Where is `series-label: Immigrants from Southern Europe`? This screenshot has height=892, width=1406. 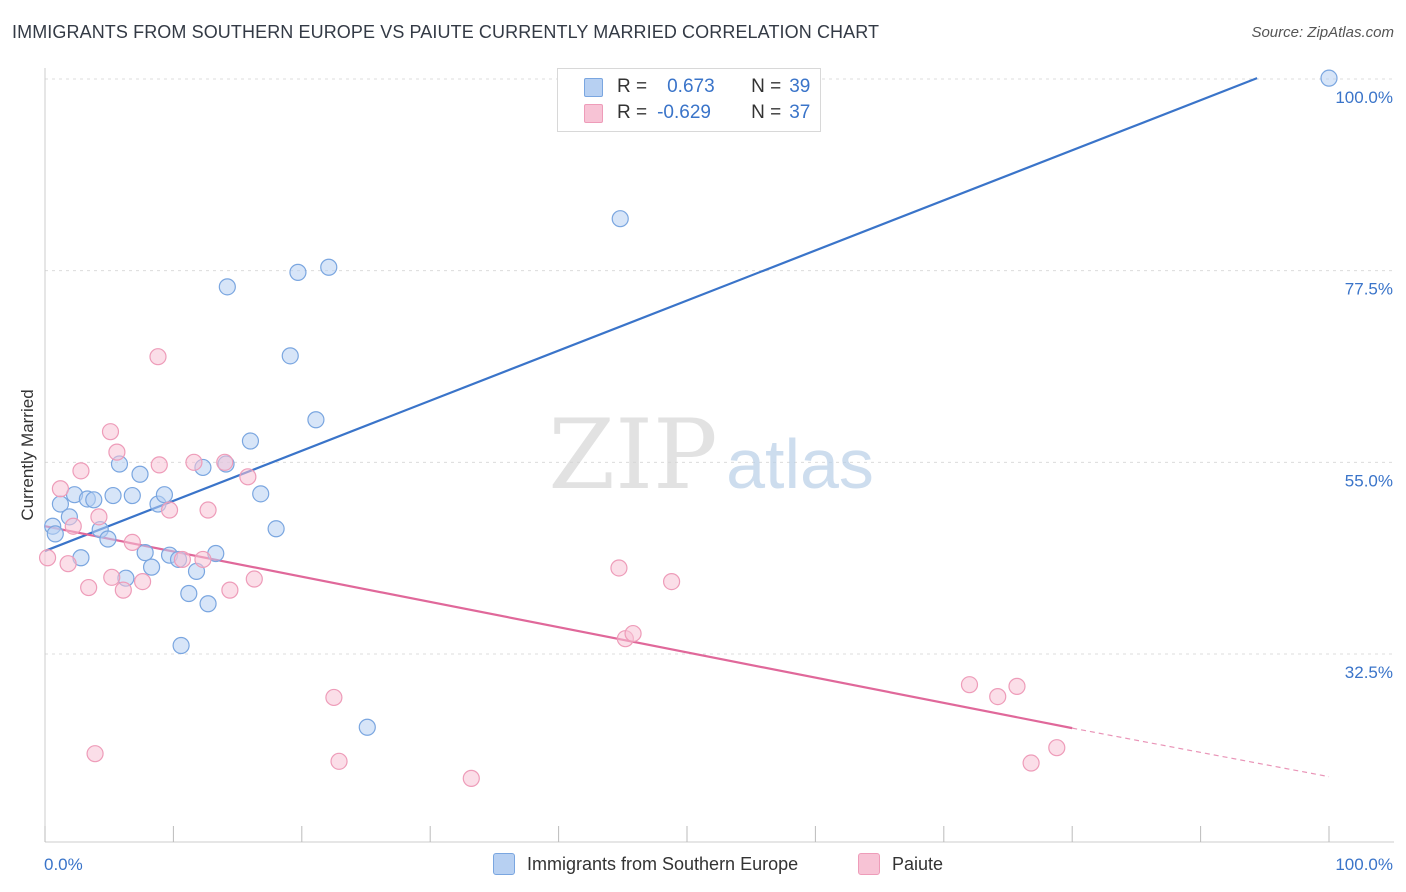 series-label: Immigrants from Southern Europe is located at coordinates (663, 863).